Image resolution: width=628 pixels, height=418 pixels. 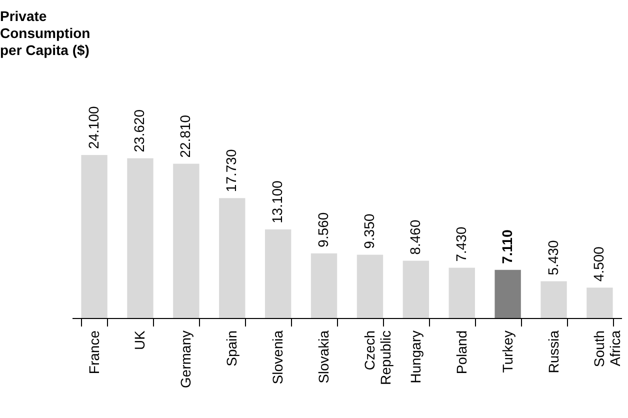 I want to click on data-label: 9.560, so click(x=323, y=230).